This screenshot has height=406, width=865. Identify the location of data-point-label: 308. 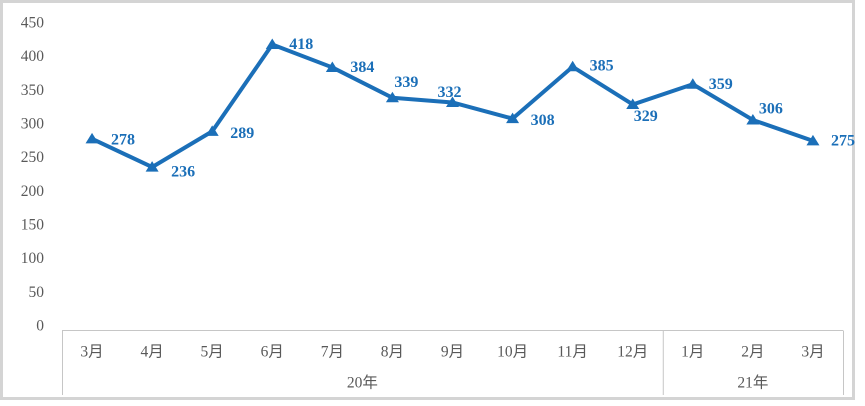
(543, 120).